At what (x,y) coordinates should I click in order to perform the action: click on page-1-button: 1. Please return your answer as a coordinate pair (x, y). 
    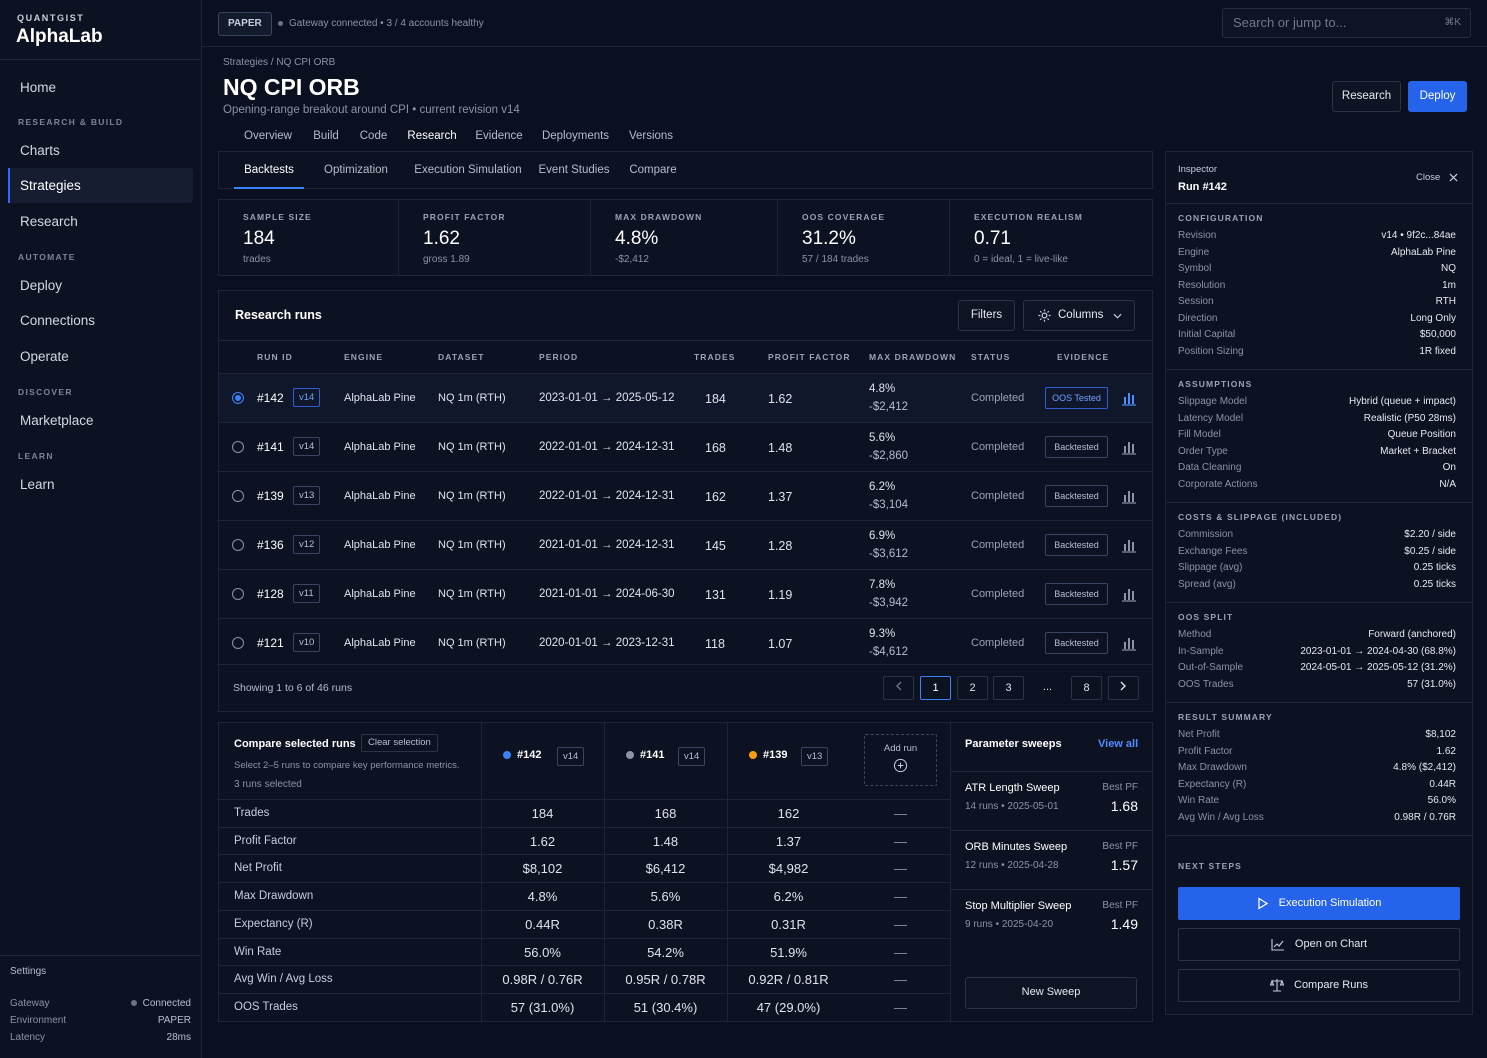
    Looking at the image, I should click on (935, 688).